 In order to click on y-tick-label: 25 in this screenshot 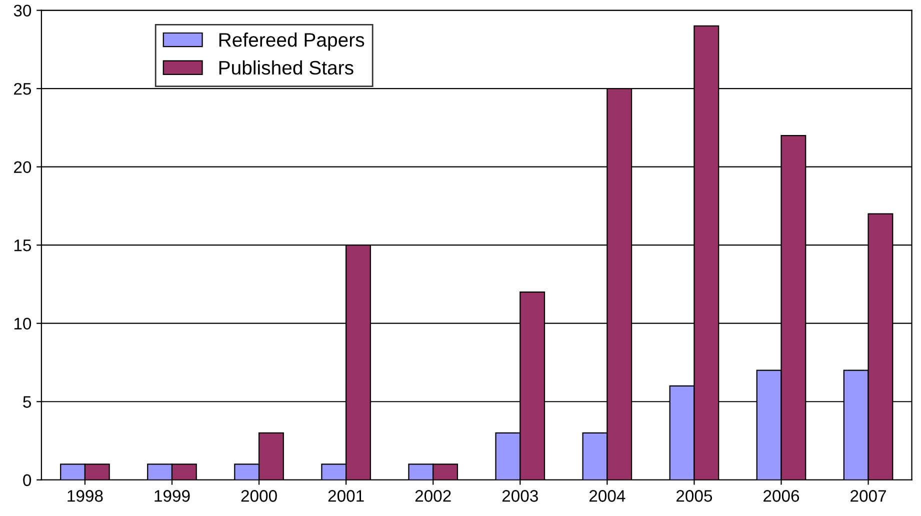, I will do `click(23, 88)`.